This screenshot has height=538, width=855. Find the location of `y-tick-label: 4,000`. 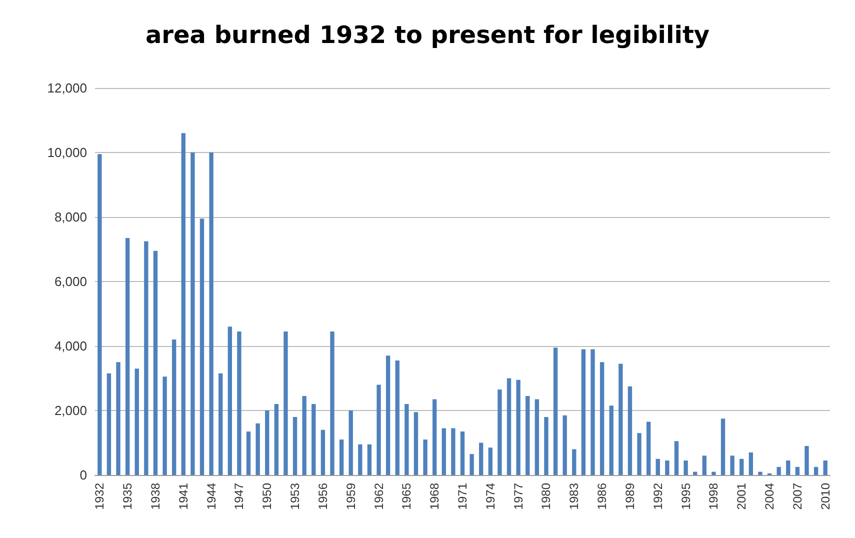

y-tick-label: 4,000 is located at coordinates (70, 346).